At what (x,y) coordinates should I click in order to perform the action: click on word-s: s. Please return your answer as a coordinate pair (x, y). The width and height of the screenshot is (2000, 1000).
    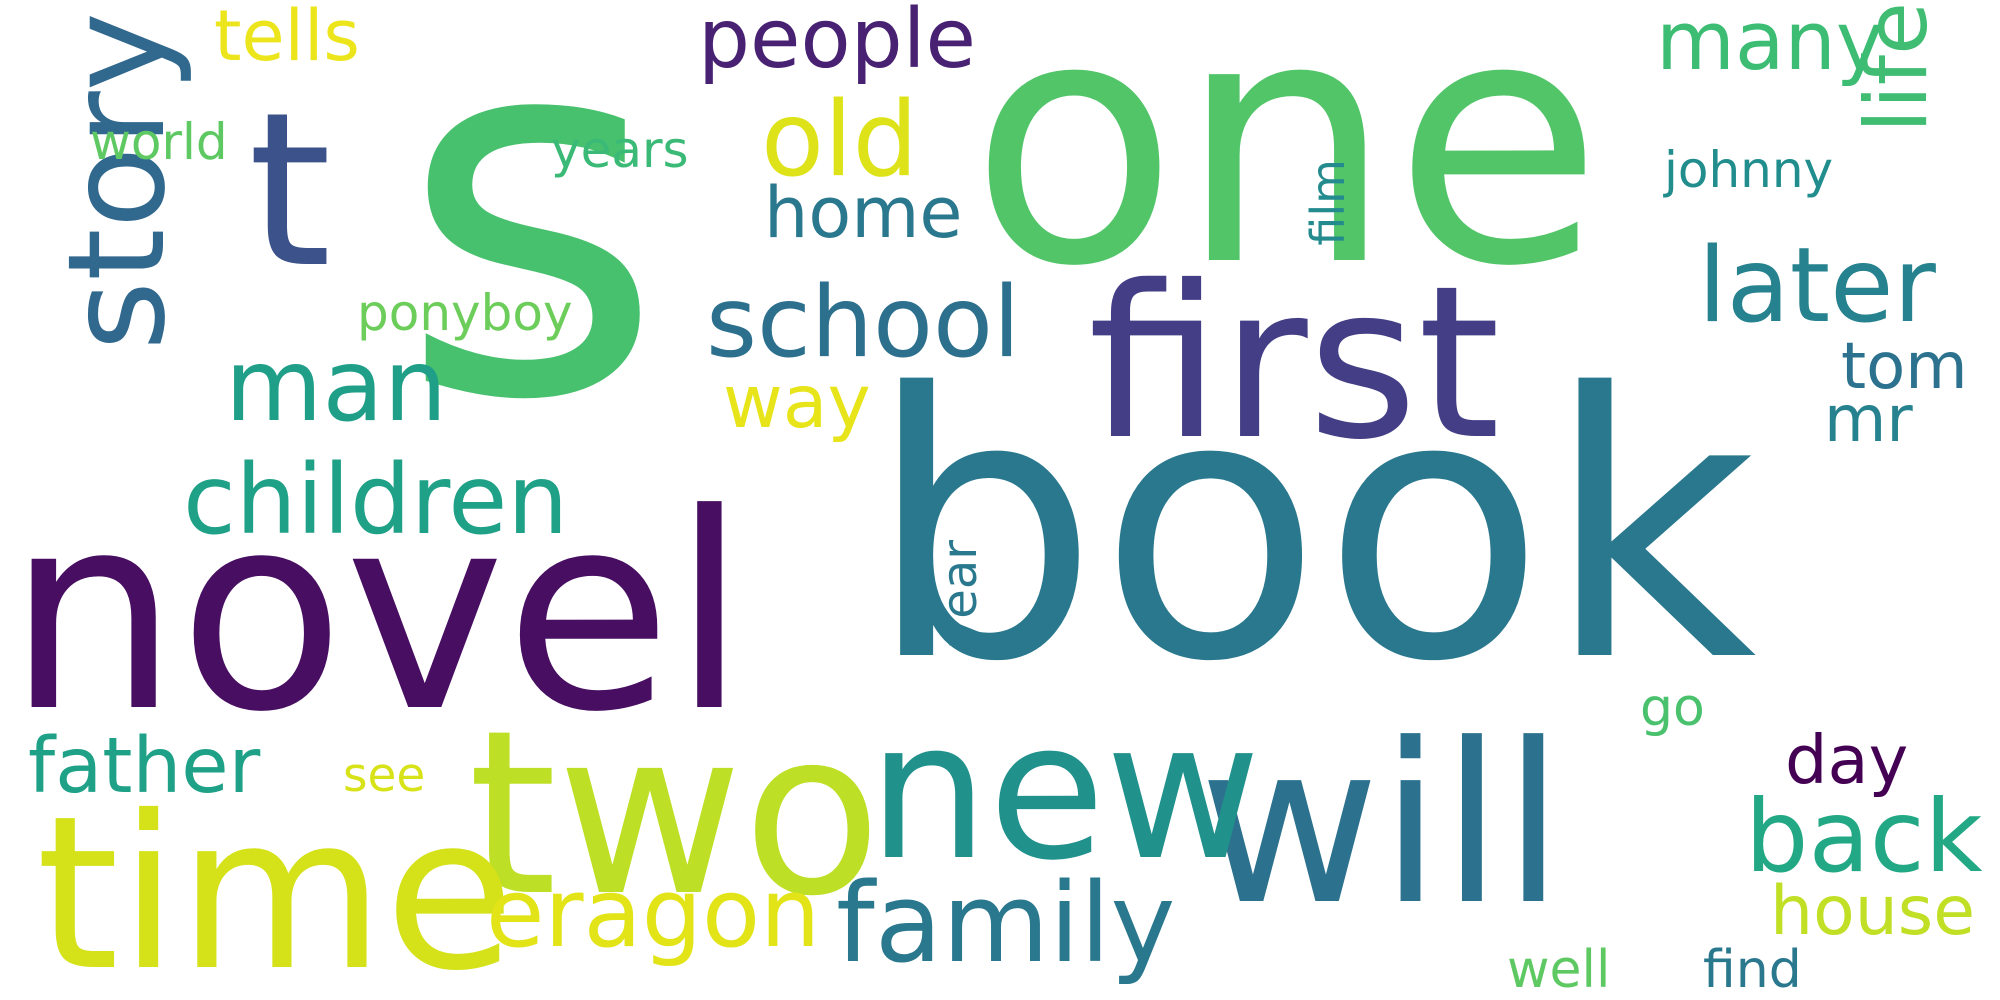
    Looking at the image, I should click on (531, 256).